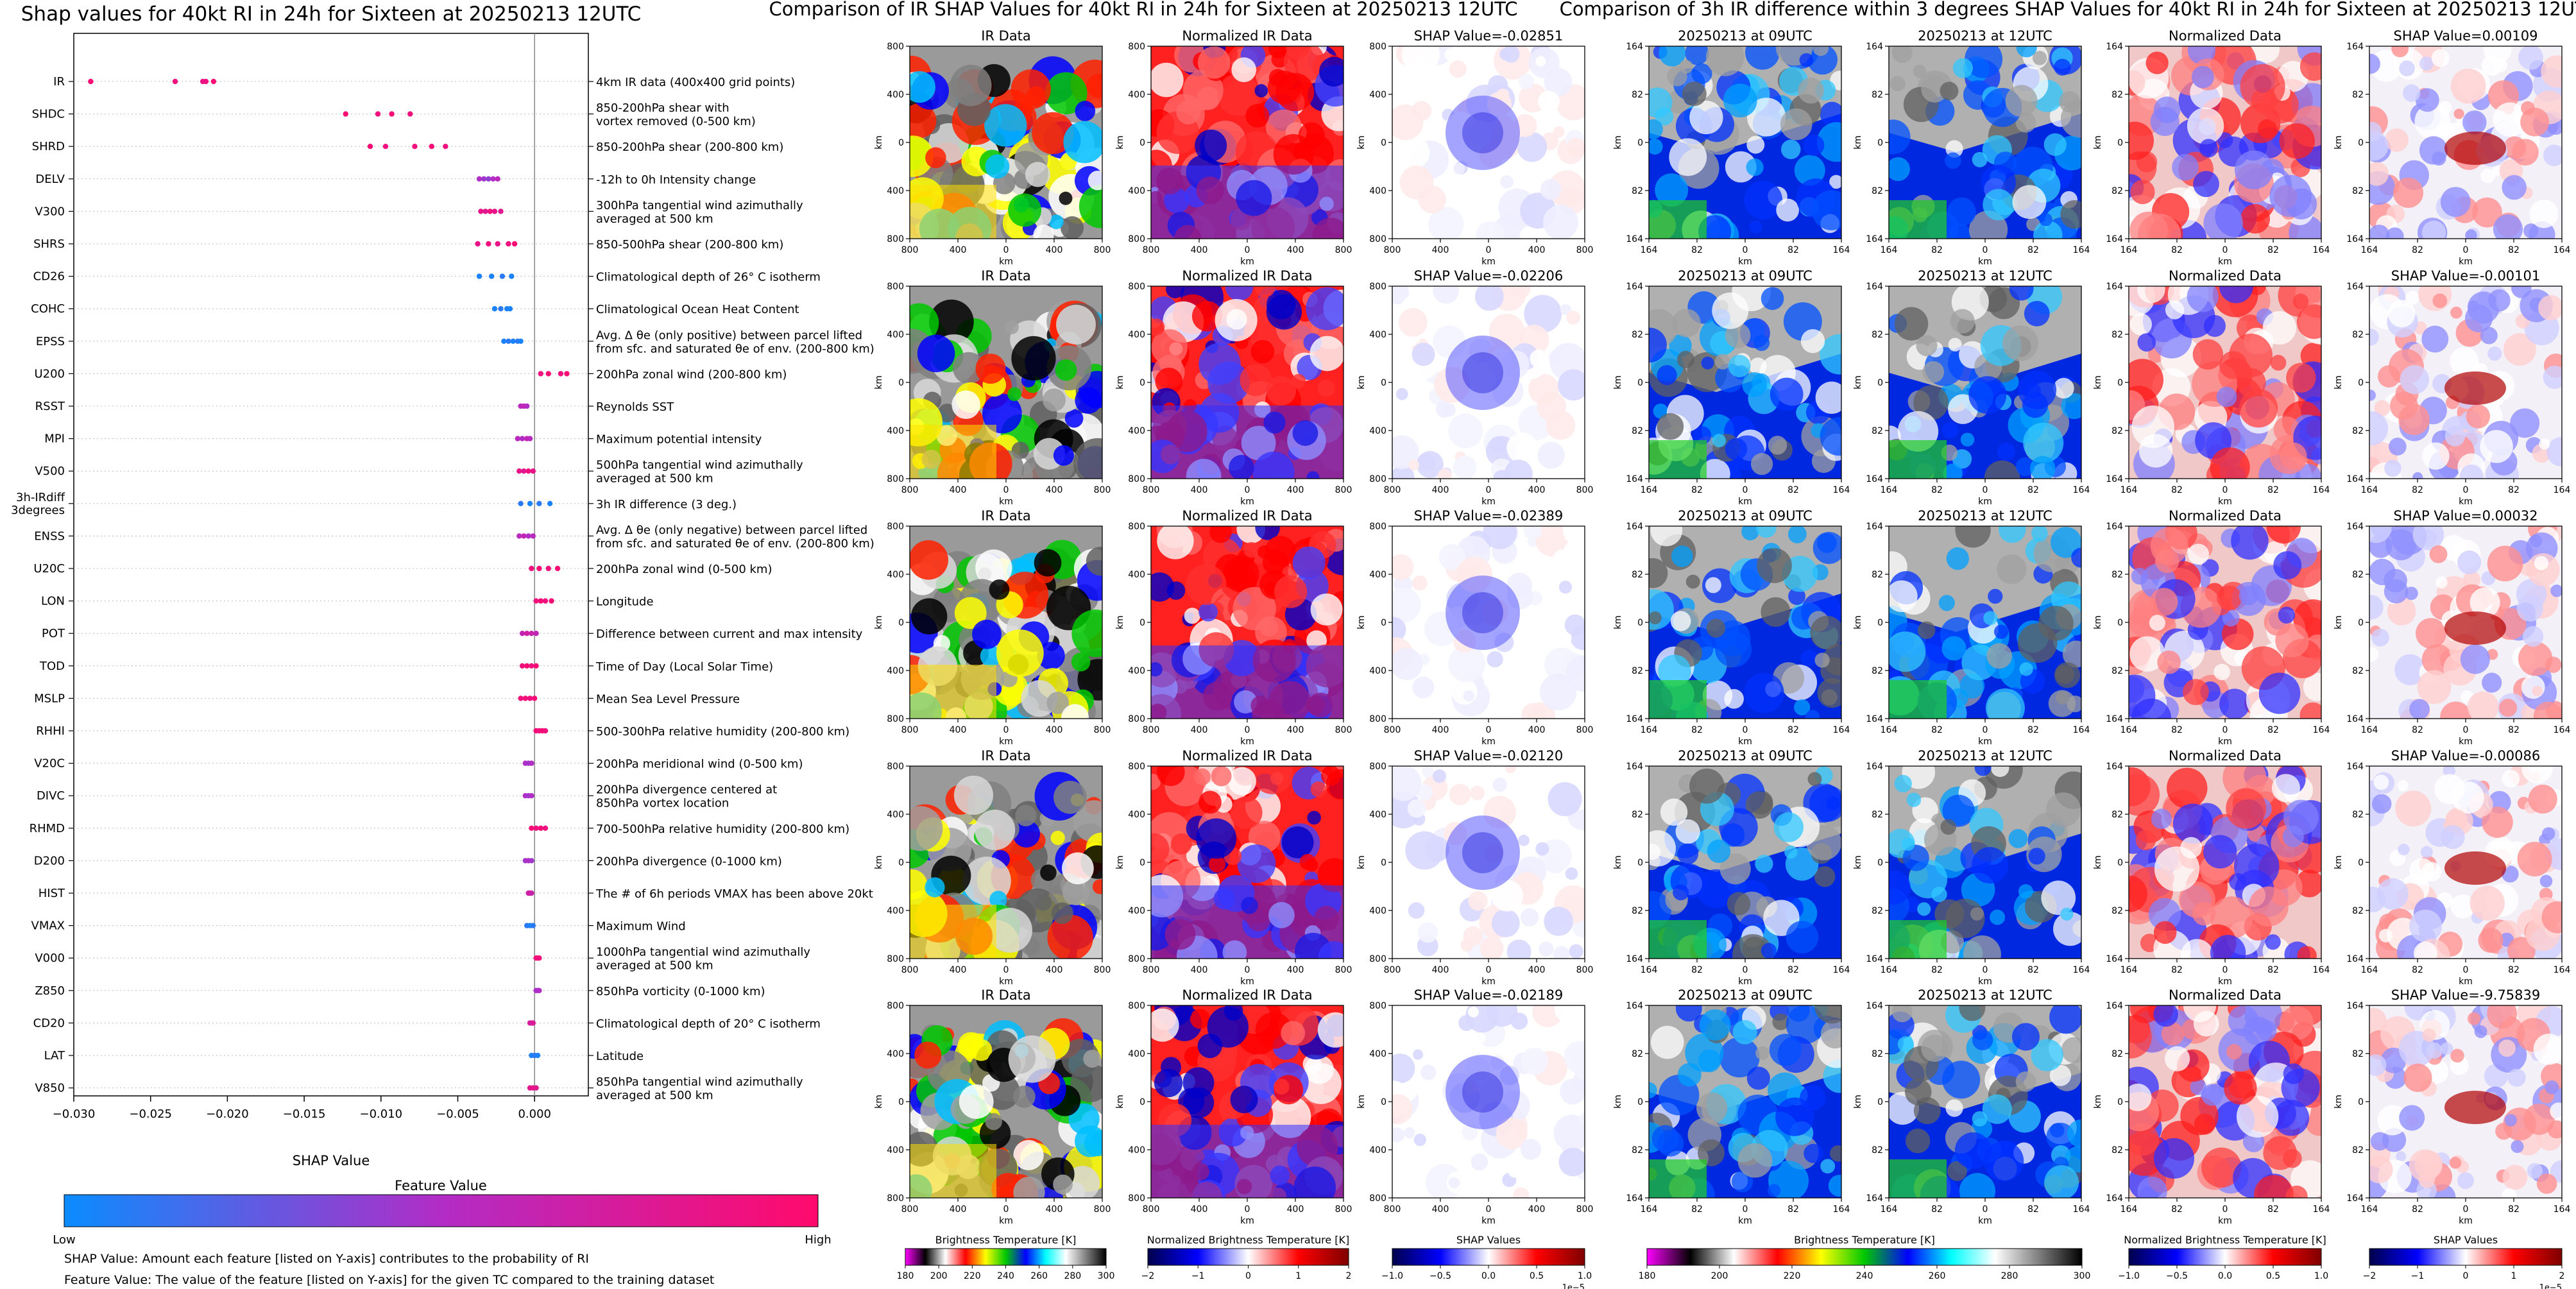 This screenshot has width=2576, height=1289. What do you see at coordinates (1678, 939) in the screenshot?
I see `brightness-green-patch` at bounding box center [1678, 939].